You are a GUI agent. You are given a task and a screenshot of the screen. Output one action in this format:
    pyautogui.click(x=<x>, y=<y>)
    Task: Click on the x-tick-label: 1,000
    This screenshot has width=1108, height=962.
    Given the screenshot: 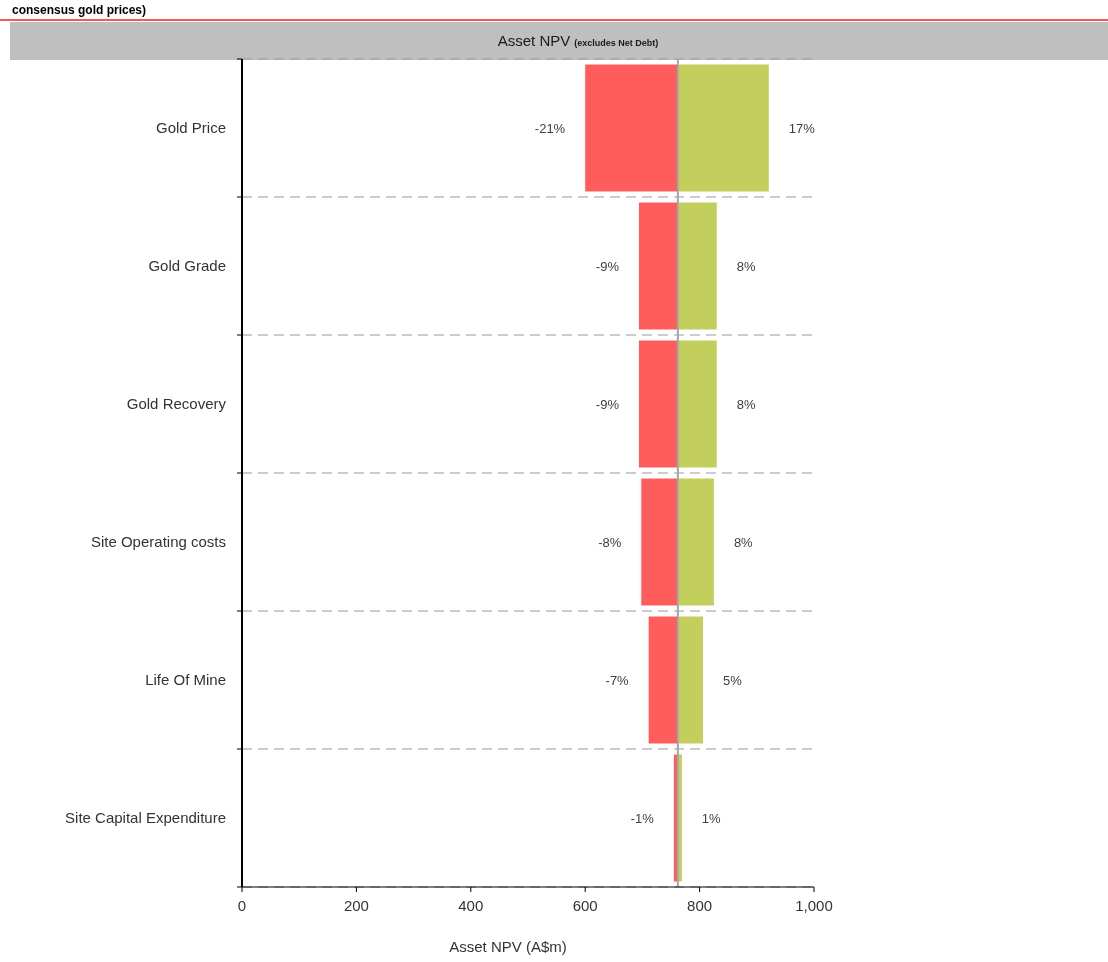 What is the action you would take?
    pyautogui.click(x=814, y=905)
    